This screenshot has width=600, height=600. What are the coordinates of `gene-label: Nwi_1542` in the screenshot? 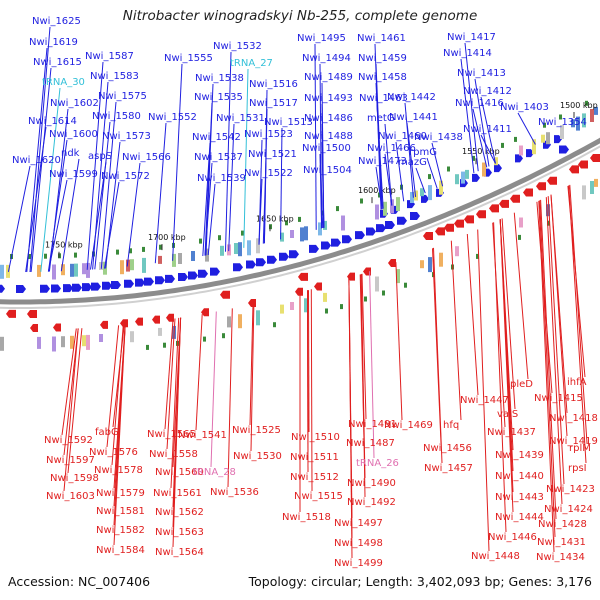 It's located at (216, 137).